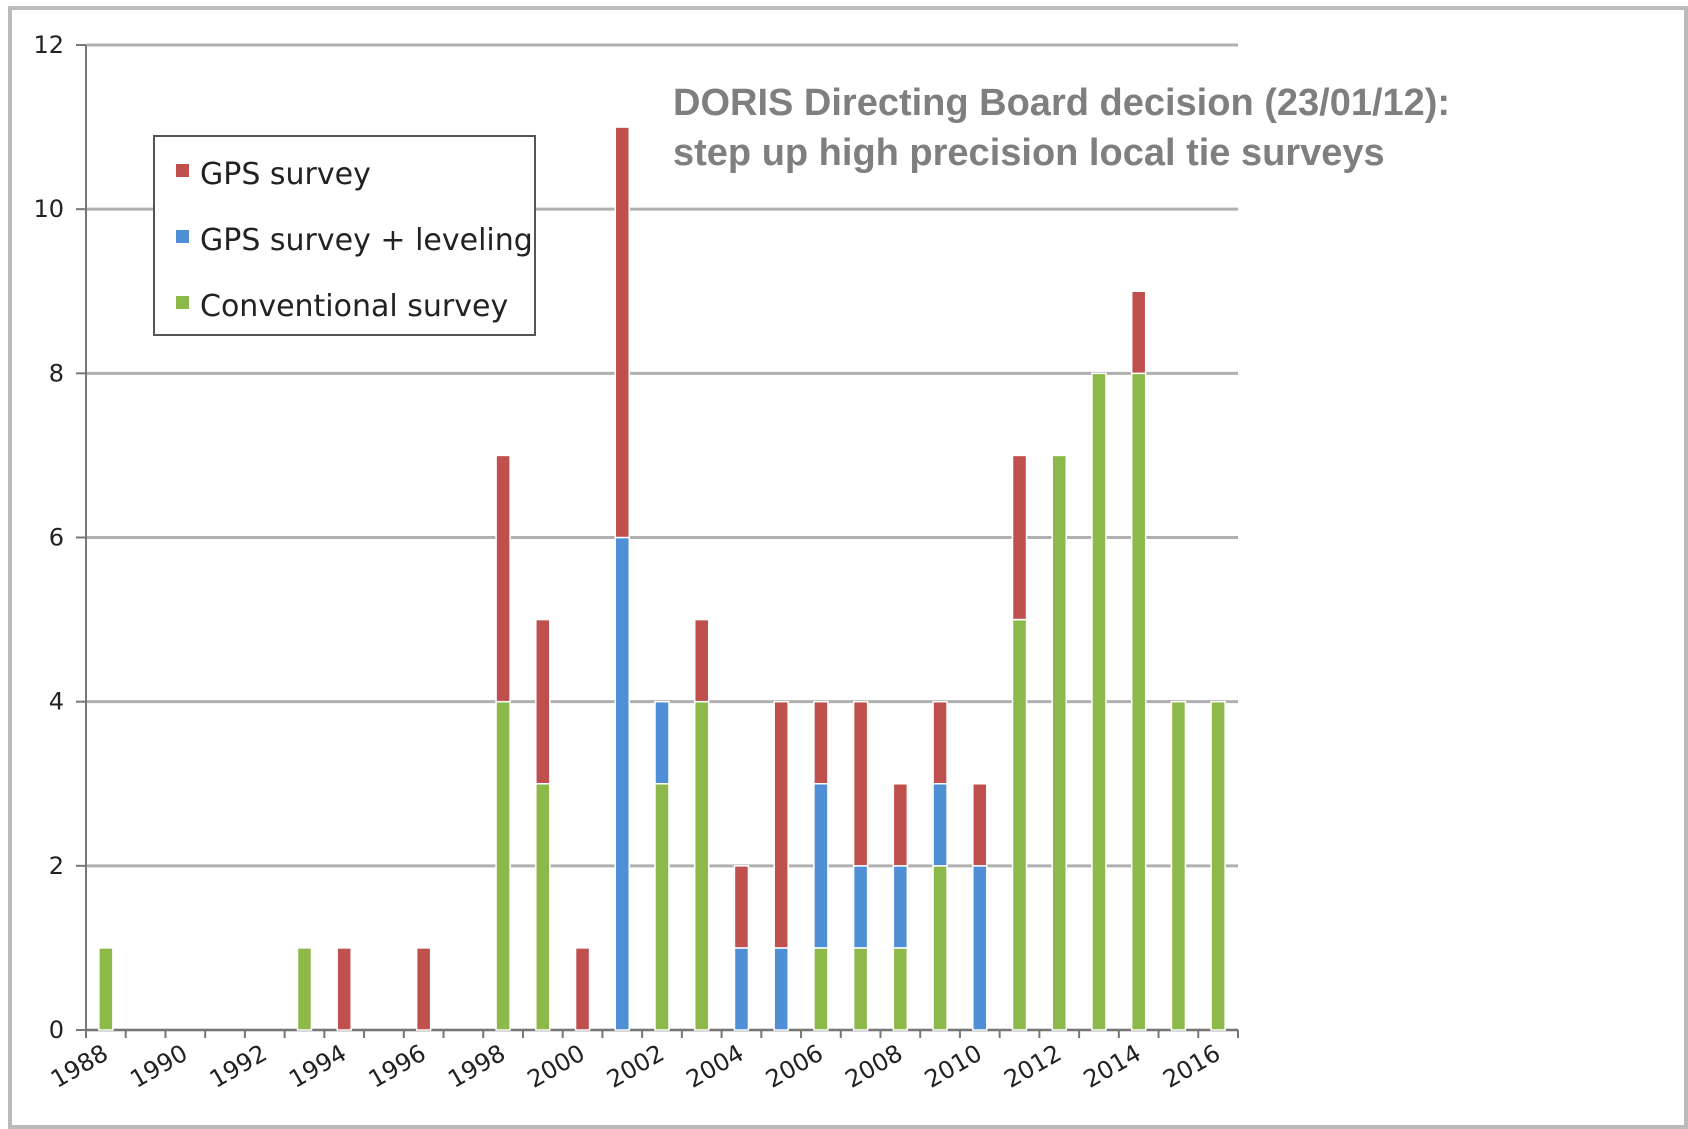 The image size is (1688, 1129). What do you see at coordinates (1029, 153) in the screenshot?
I see `annotation: step up high precision local tie surveys` at bounding box center [1029, 153].